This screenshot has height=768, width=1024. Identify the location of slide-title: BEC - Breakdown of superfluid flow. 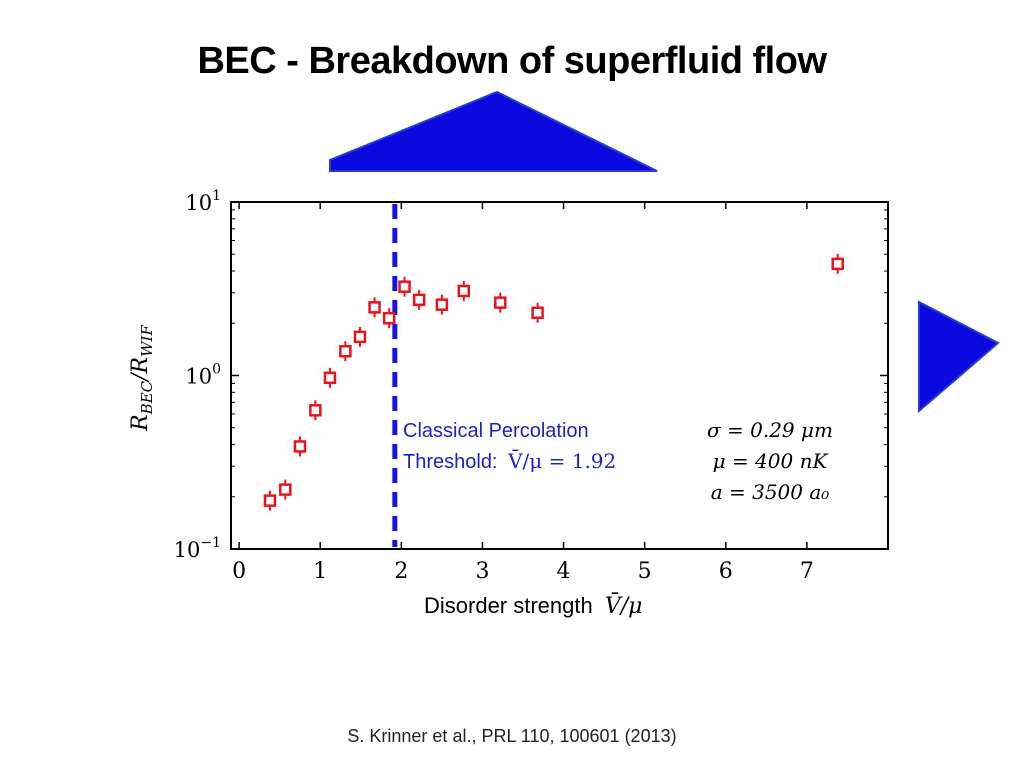
(512, 61).